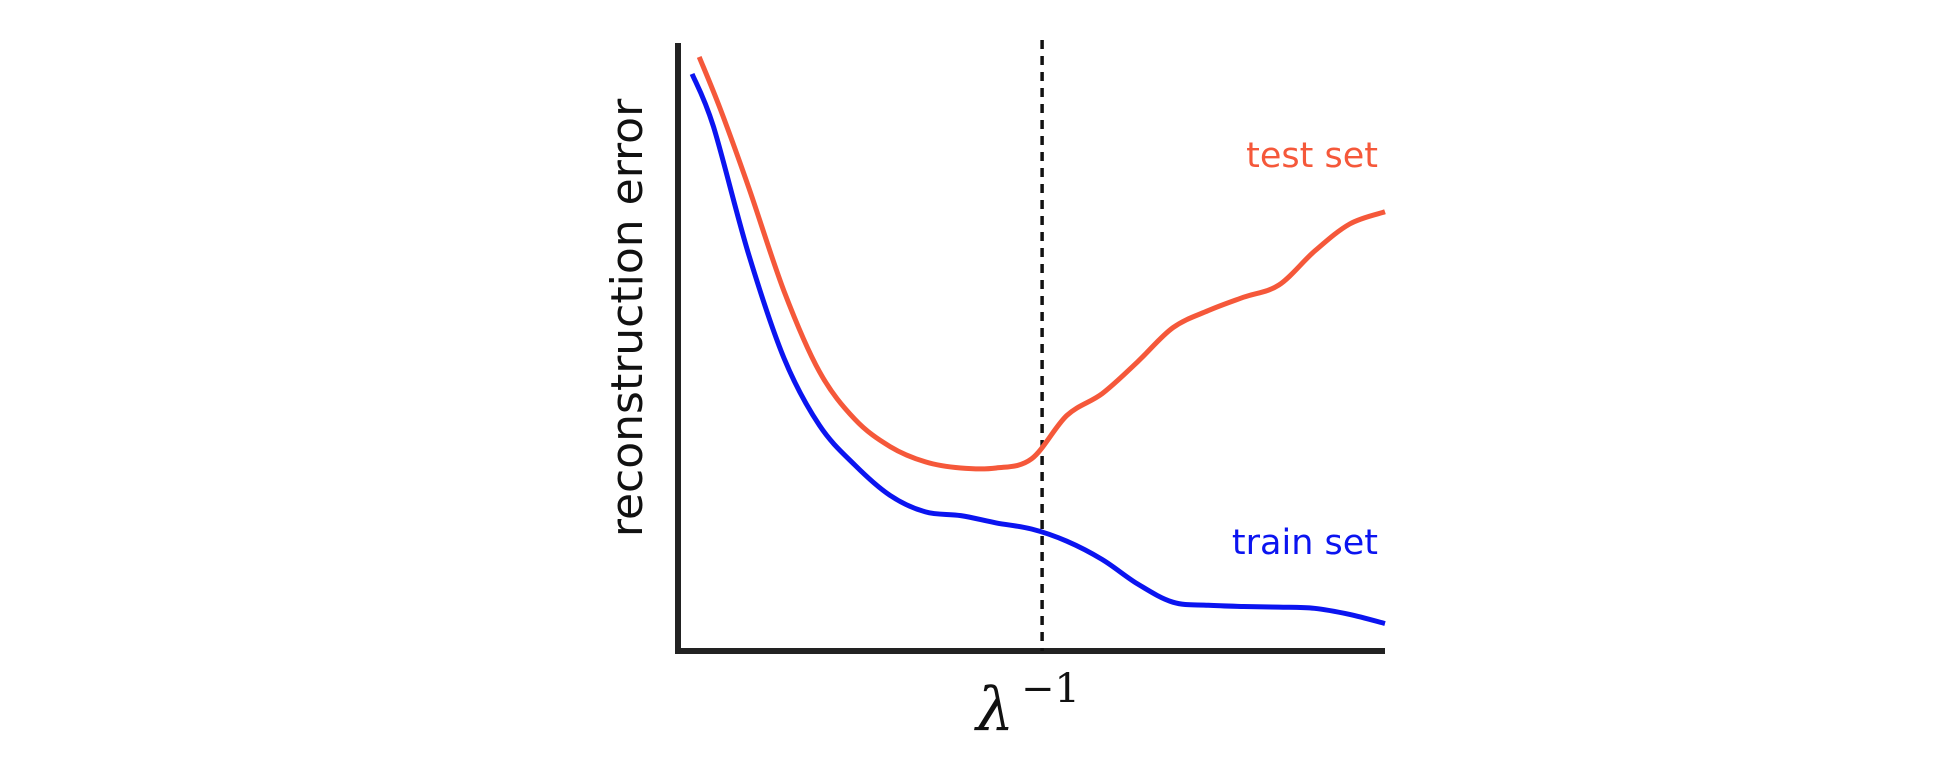 Image resolution: width=1950 pixels, height=784 pixels. What do you see at coordinates (1312, 156) in the screenshot?
I see `series-label-test-set: test set` at bounding box center [1312, 156].